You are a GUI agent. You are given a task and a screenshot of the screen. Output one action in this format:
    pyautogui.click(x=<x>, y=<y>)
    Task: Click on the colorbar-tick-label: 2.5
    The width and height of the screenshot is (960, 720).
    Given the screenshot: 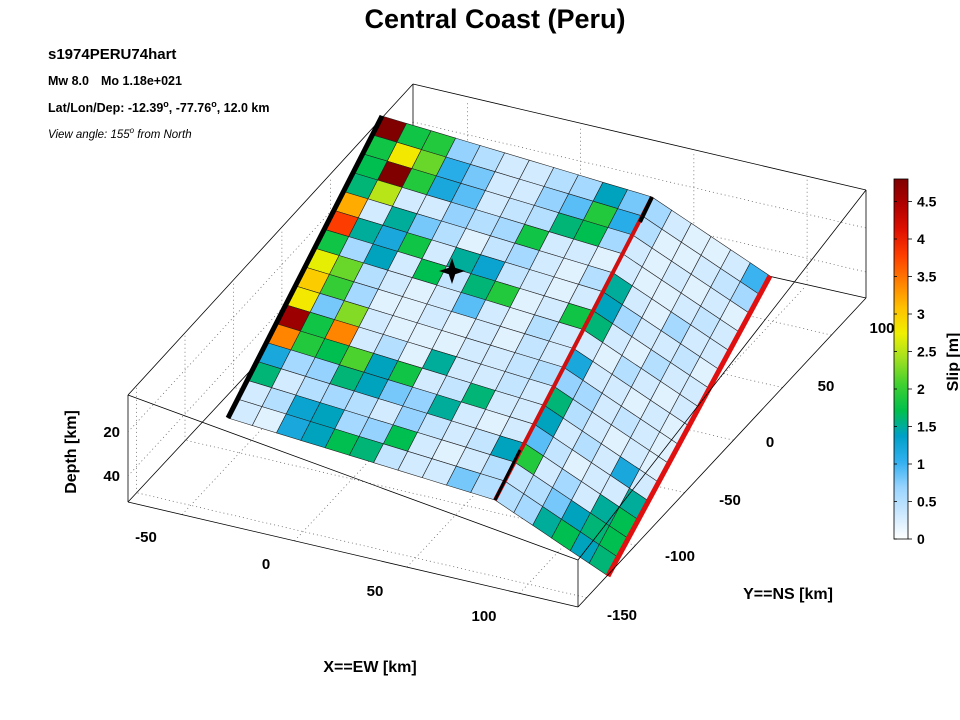 What is the action you would take?
    pyautogui.click(x=927, y=352)
    